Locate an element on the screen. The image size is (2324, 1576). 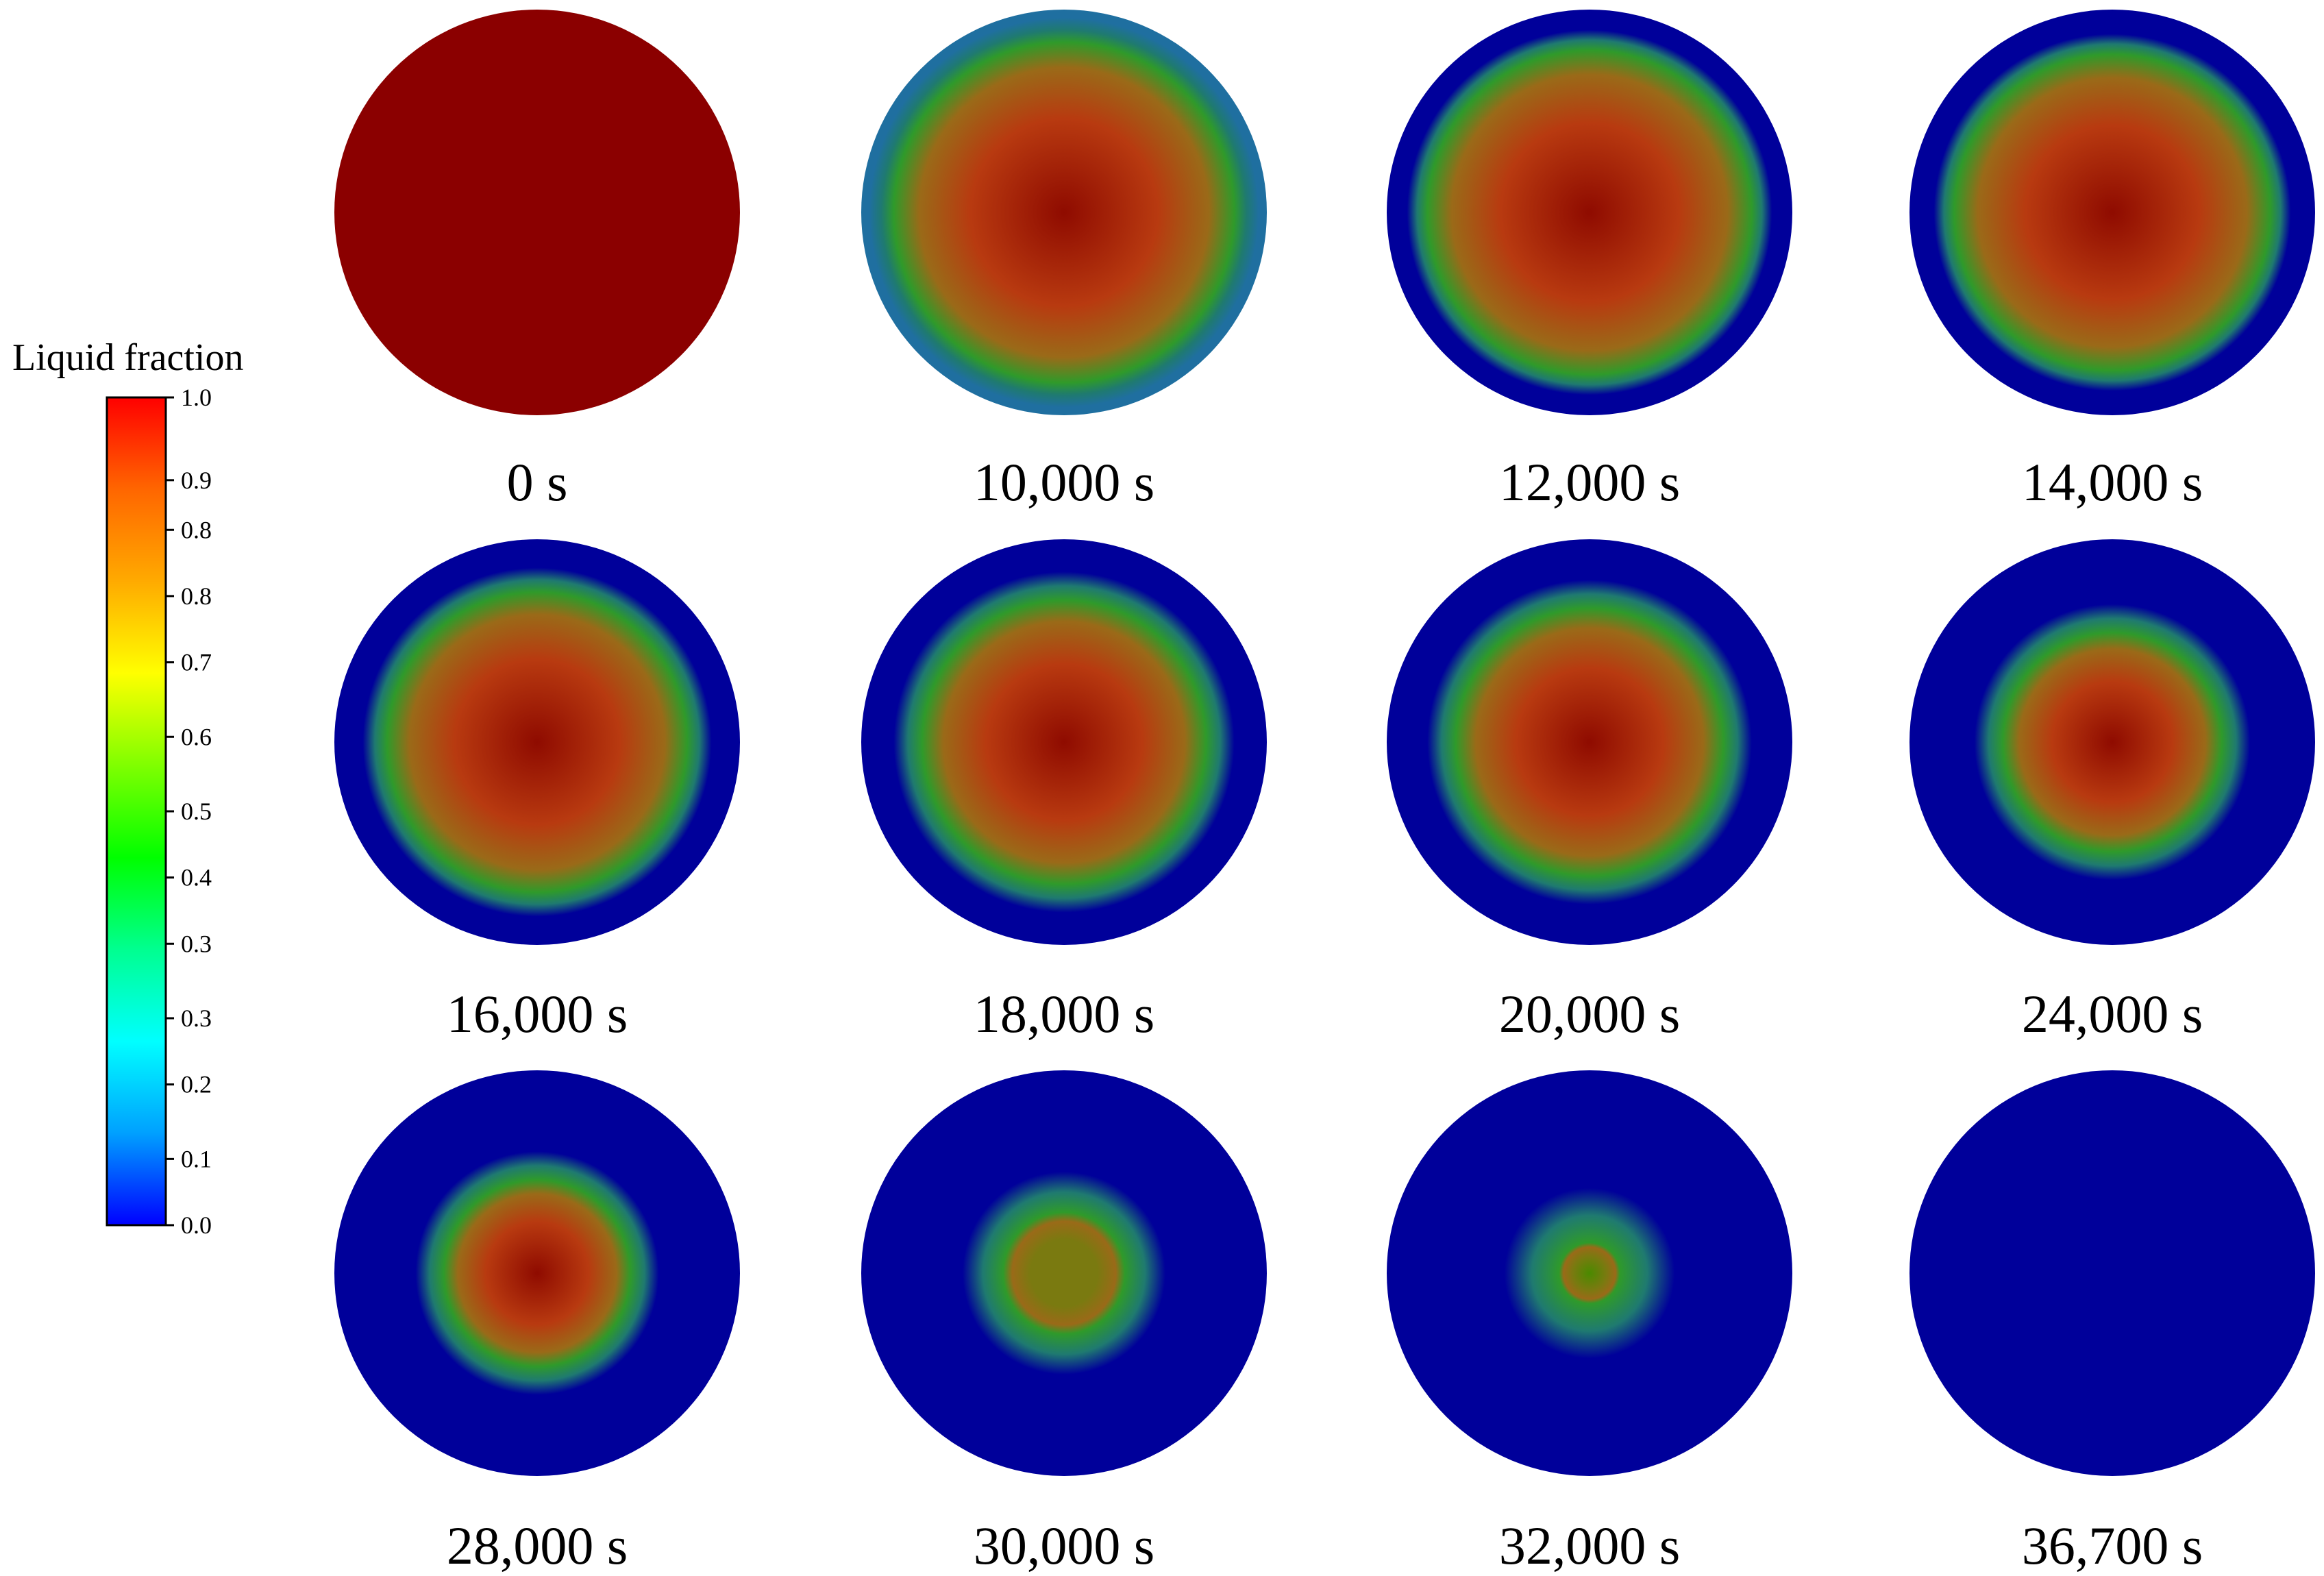
time-label: 16,000 s is located at coordinates (537, 1014).